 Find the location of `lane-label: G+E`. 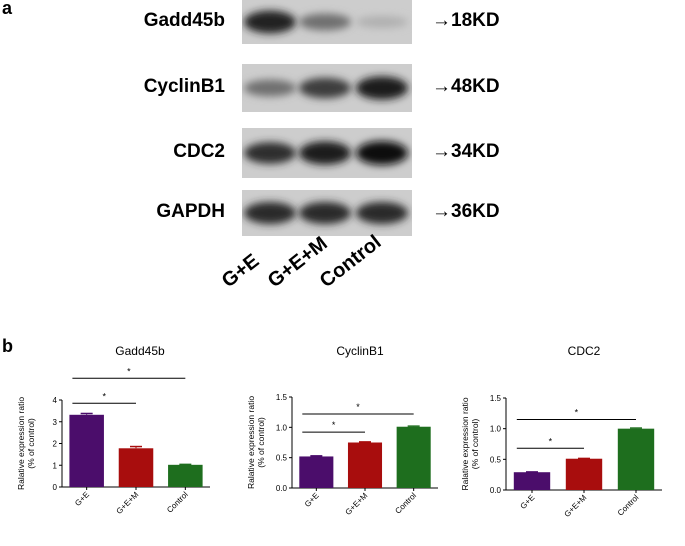

lane-label: G+E is located at coordinates (240, 271).